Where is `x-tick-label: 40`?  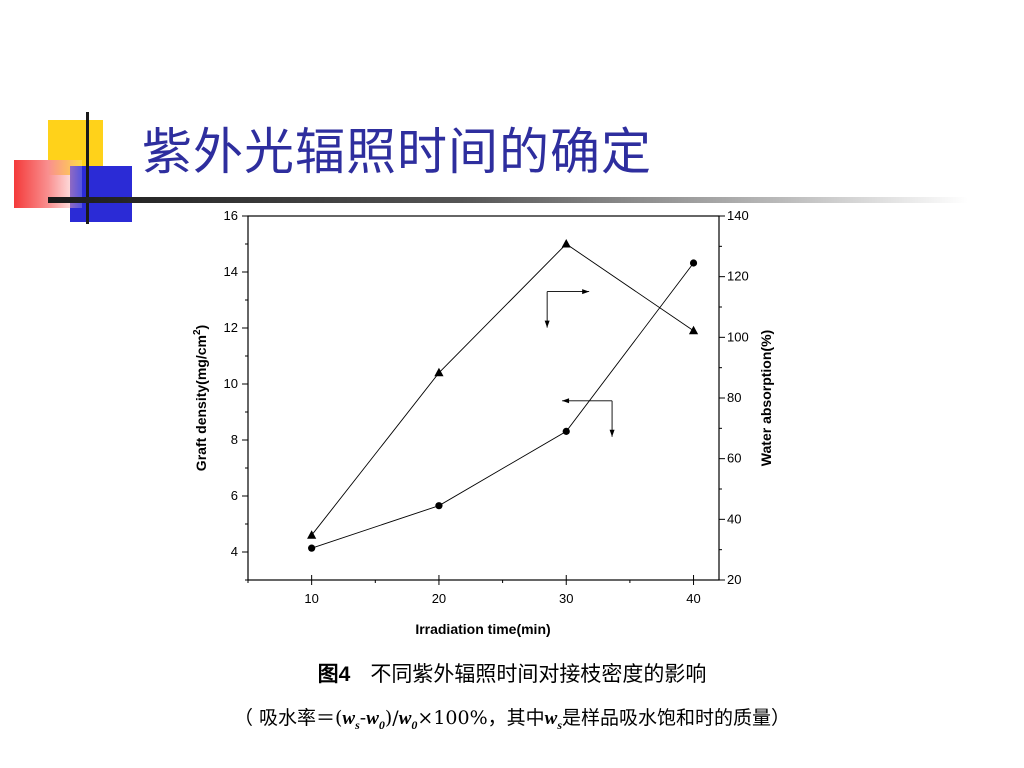 x-tick-label: 40 is located at coordinates (693, 598).